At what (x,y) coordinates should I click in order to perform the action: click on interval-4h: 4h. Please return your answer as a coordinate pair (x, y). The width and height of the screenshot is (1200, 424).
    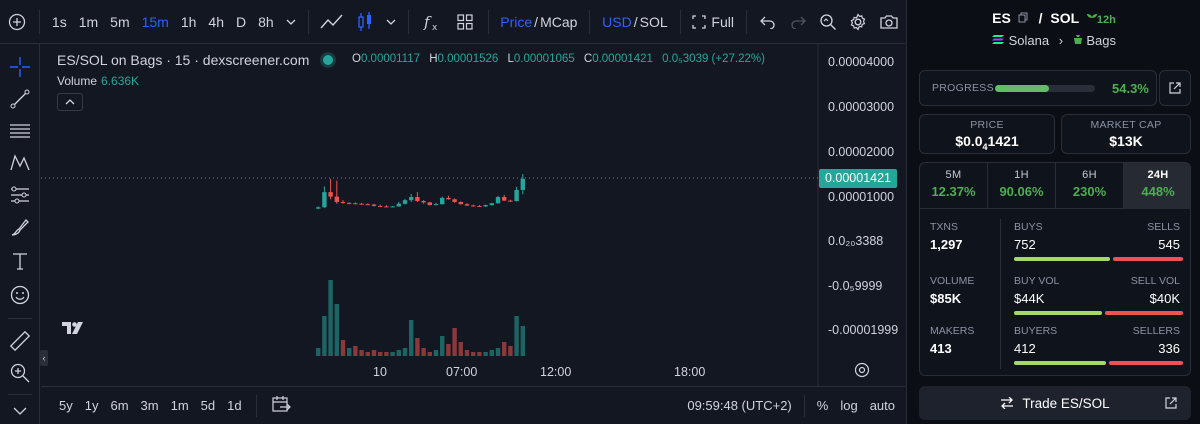
    Looking at the image, I should click on (216, 21).